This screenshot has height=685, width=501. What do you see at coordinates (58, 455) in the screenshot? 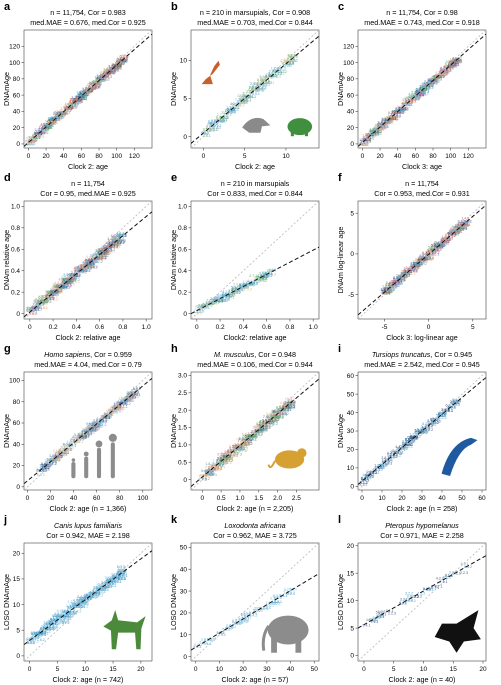
I see `data-point: 3.8.2` at bounding box center [58, 455].